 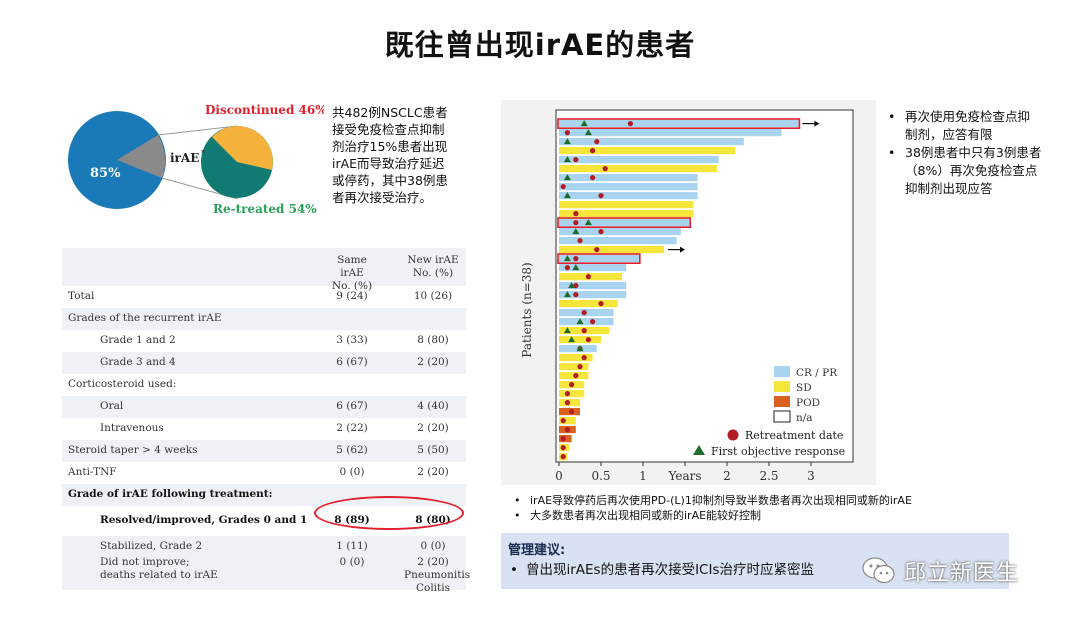 What do you see at coordinates (669, 570) in the screenshot?
I see `management-text: 曾出现irAEs的患者再次接受ICIs治疗时应紧密监` at bounding box center [669, 570].